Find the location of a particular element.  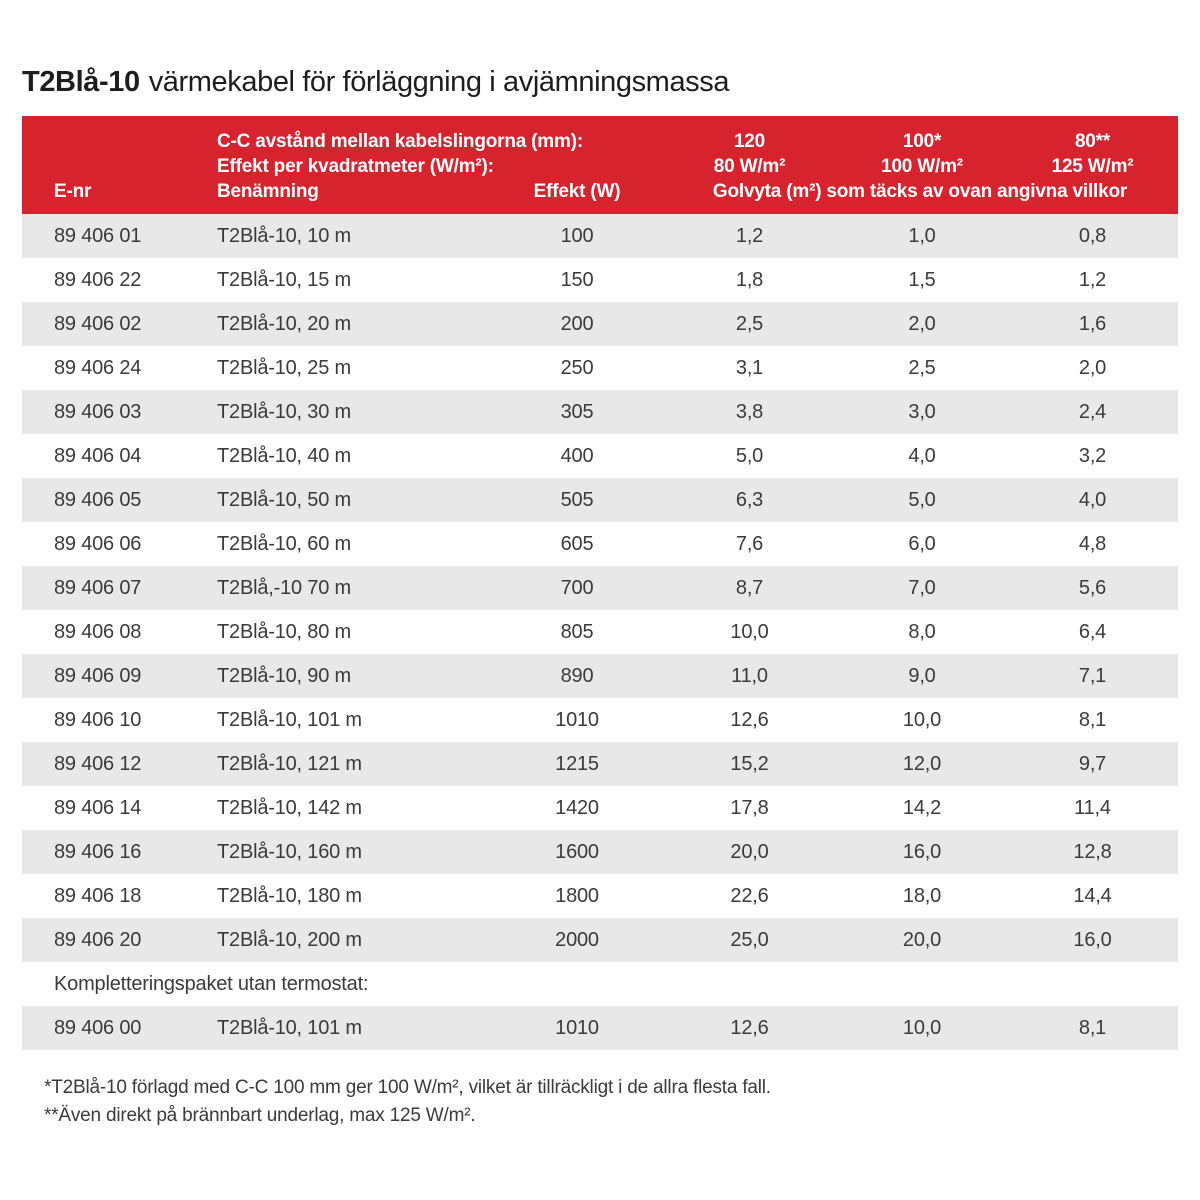

e-nr-cell: 89 406 09 is located at coordinates (98, 675).